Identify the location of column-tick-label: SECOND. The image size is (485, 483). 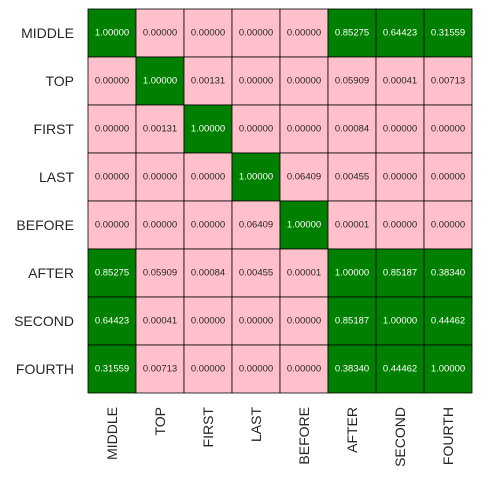
(400, 437).